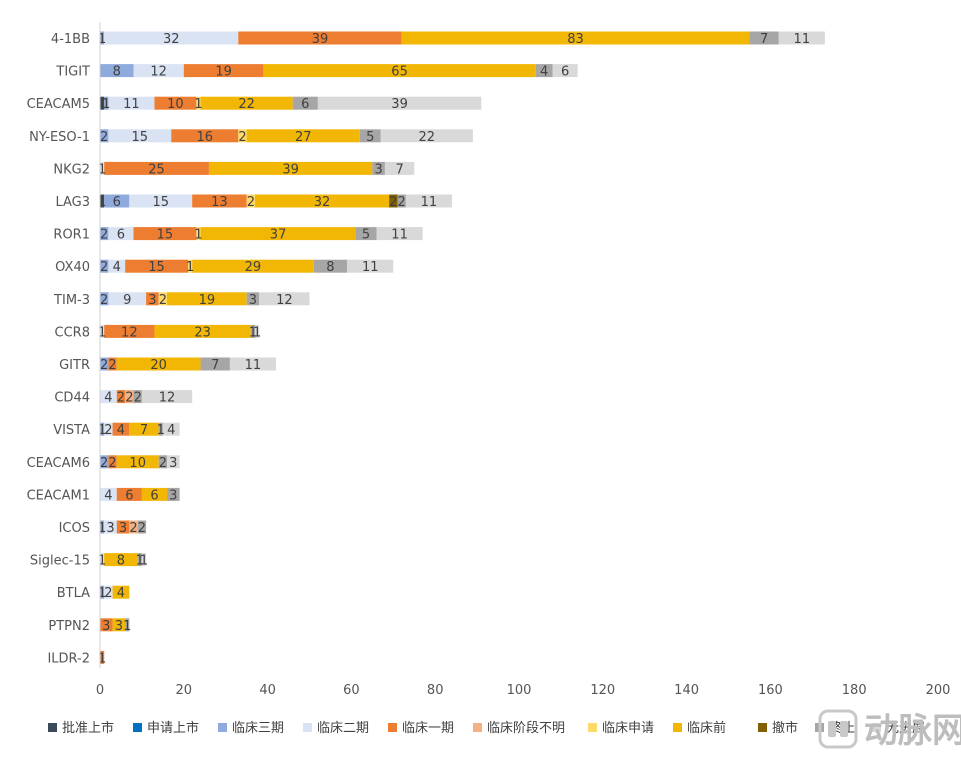 The height and width of the screenshot is (757, 961). What do you see at coordinates (69, 626) in the screenshot?
I see `category-label: PTPN2` at bounding box center [69, 626].